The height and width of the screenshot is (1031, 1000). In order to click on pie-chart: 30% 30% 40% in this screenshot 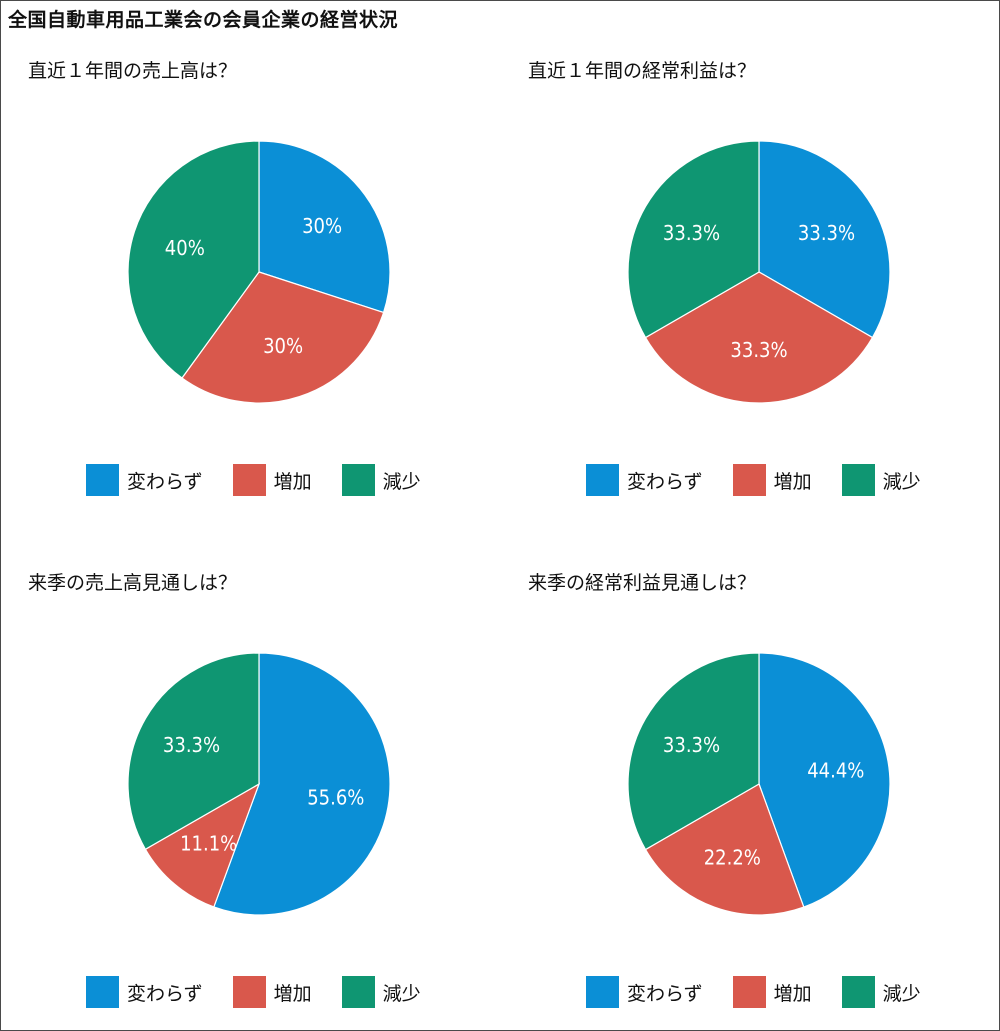, I will do `click(259, 272)`.